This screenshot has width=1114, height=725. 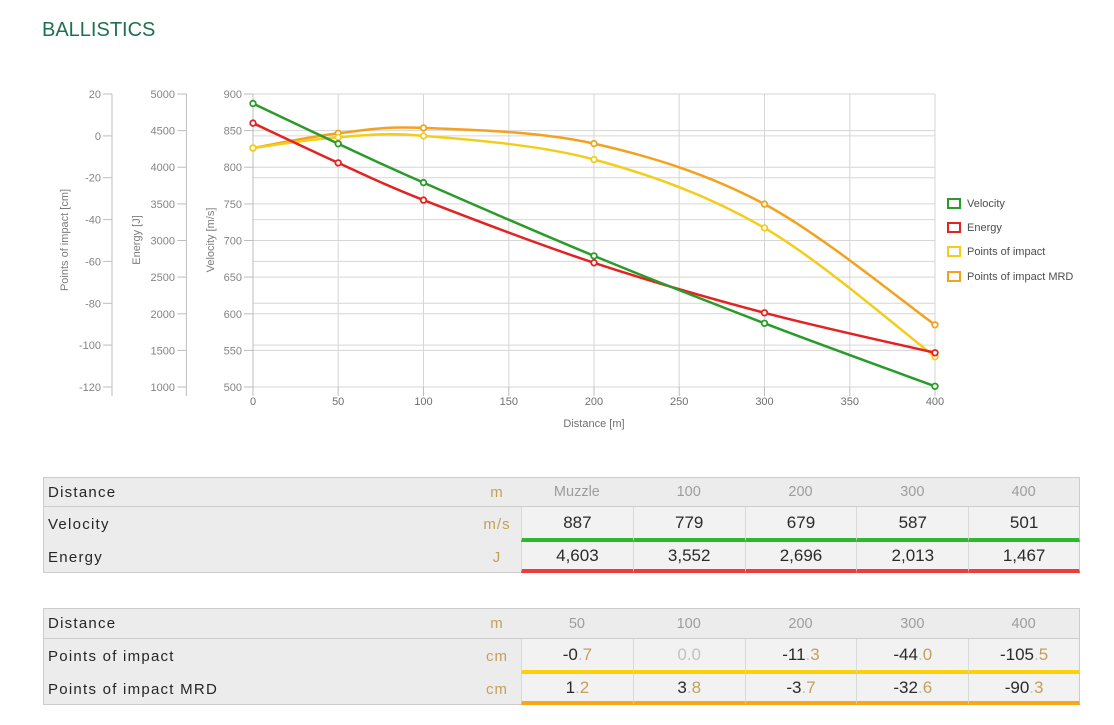 I want to click on svg-text: -40, so click(x=93, y=221).